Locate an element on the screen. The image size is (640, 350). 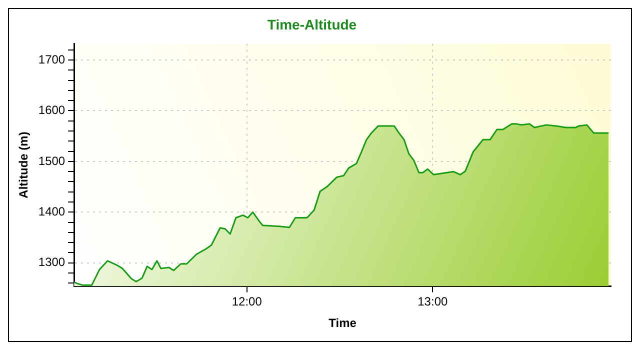
y-tick-label: 1600 is located at coordinates (52, 110).